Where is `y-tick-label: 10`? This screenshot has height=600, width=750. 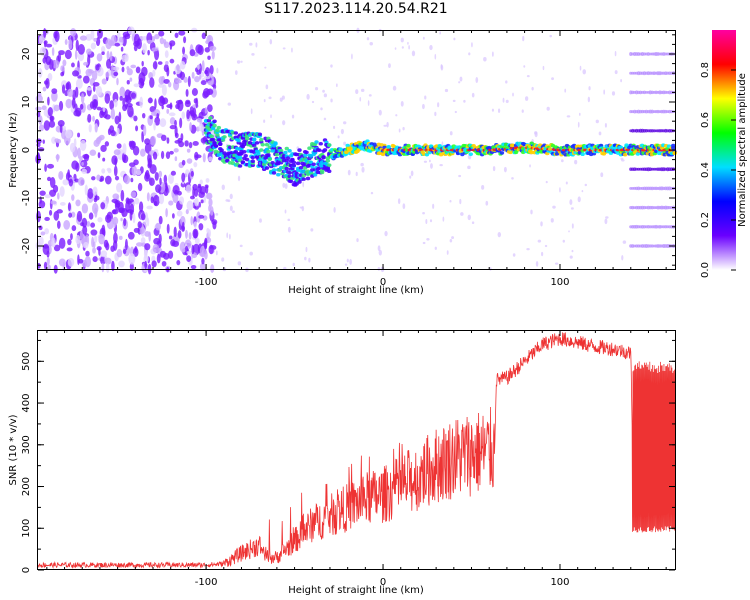
y-tick-label: 10 is located at coordinates (26, 102).